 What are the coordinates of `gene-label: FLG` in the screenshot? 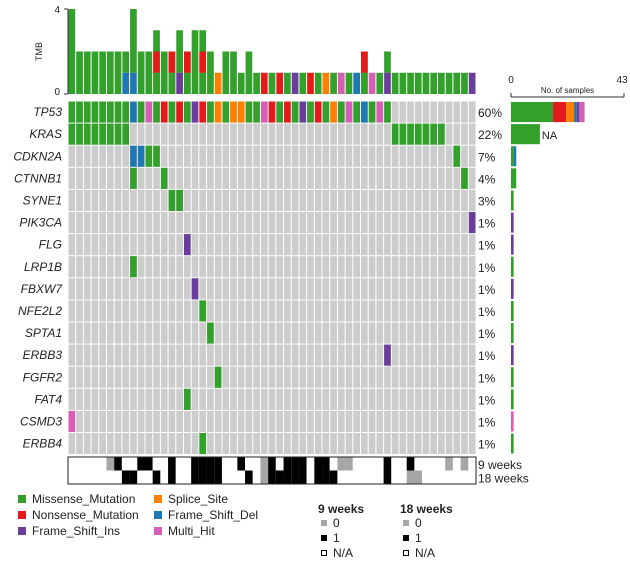 It's located at (50, 245).